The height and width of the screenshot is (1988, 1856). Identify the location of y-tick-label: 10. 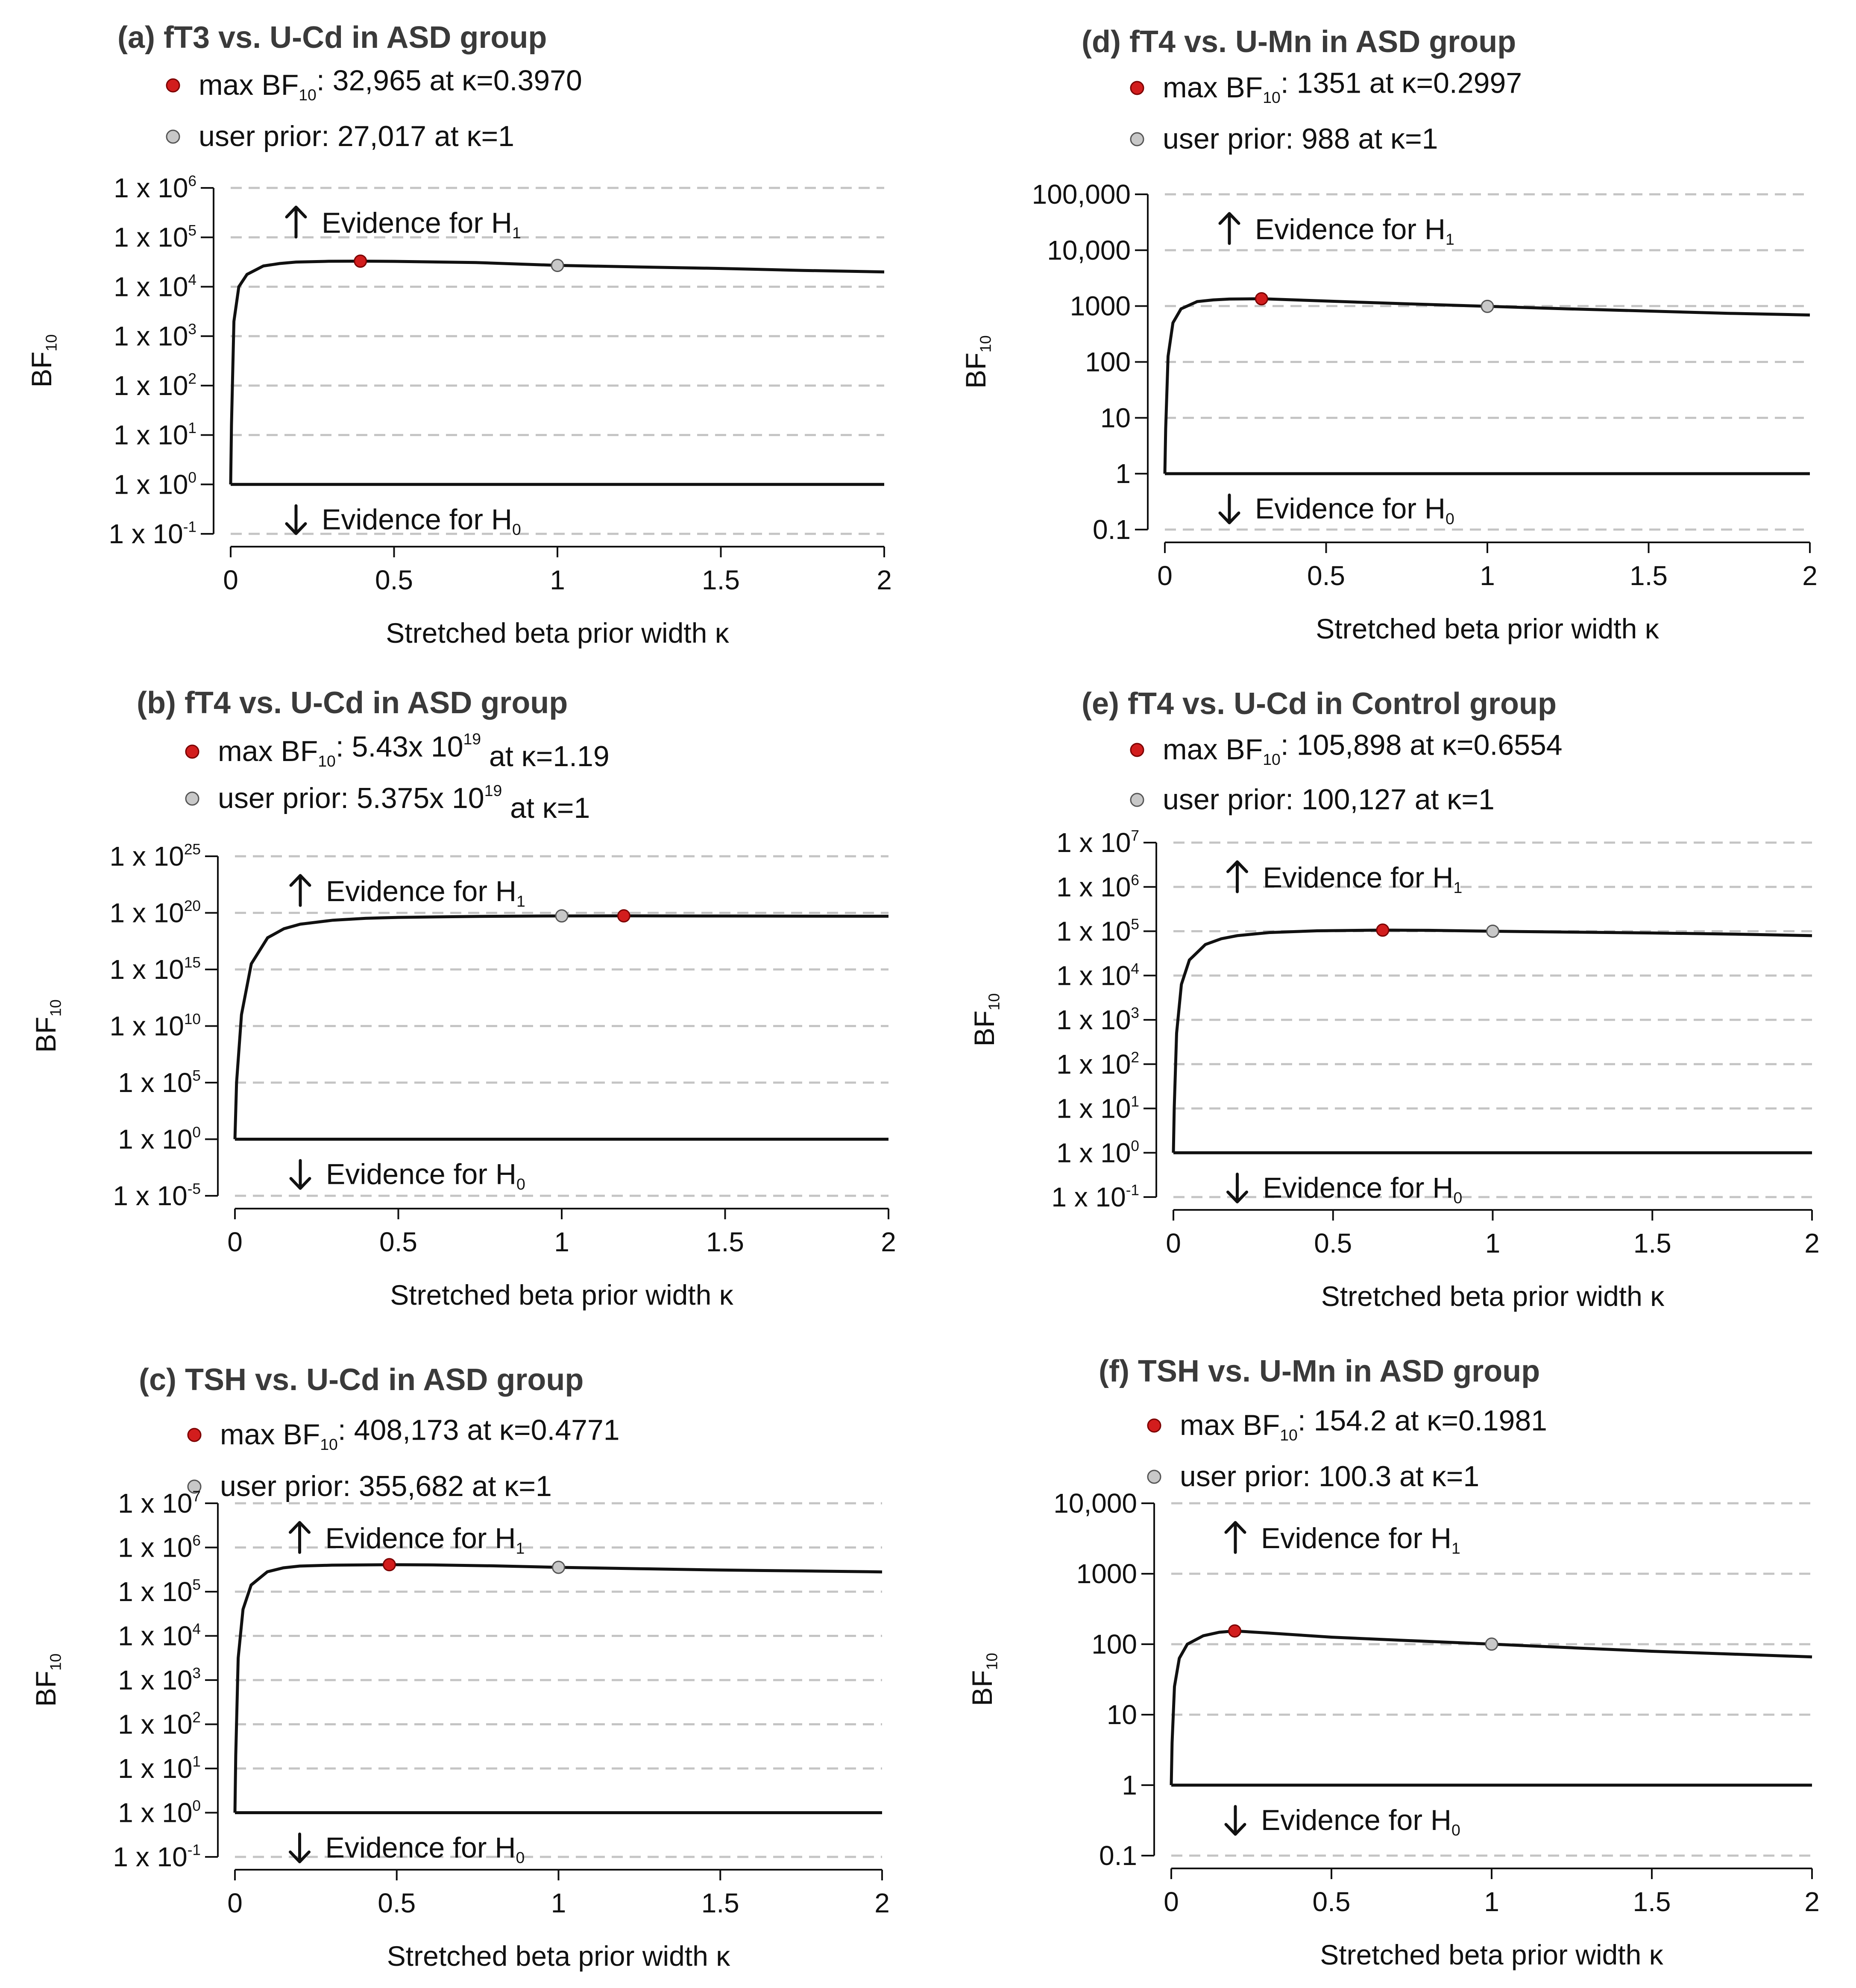
(1122, 1714).